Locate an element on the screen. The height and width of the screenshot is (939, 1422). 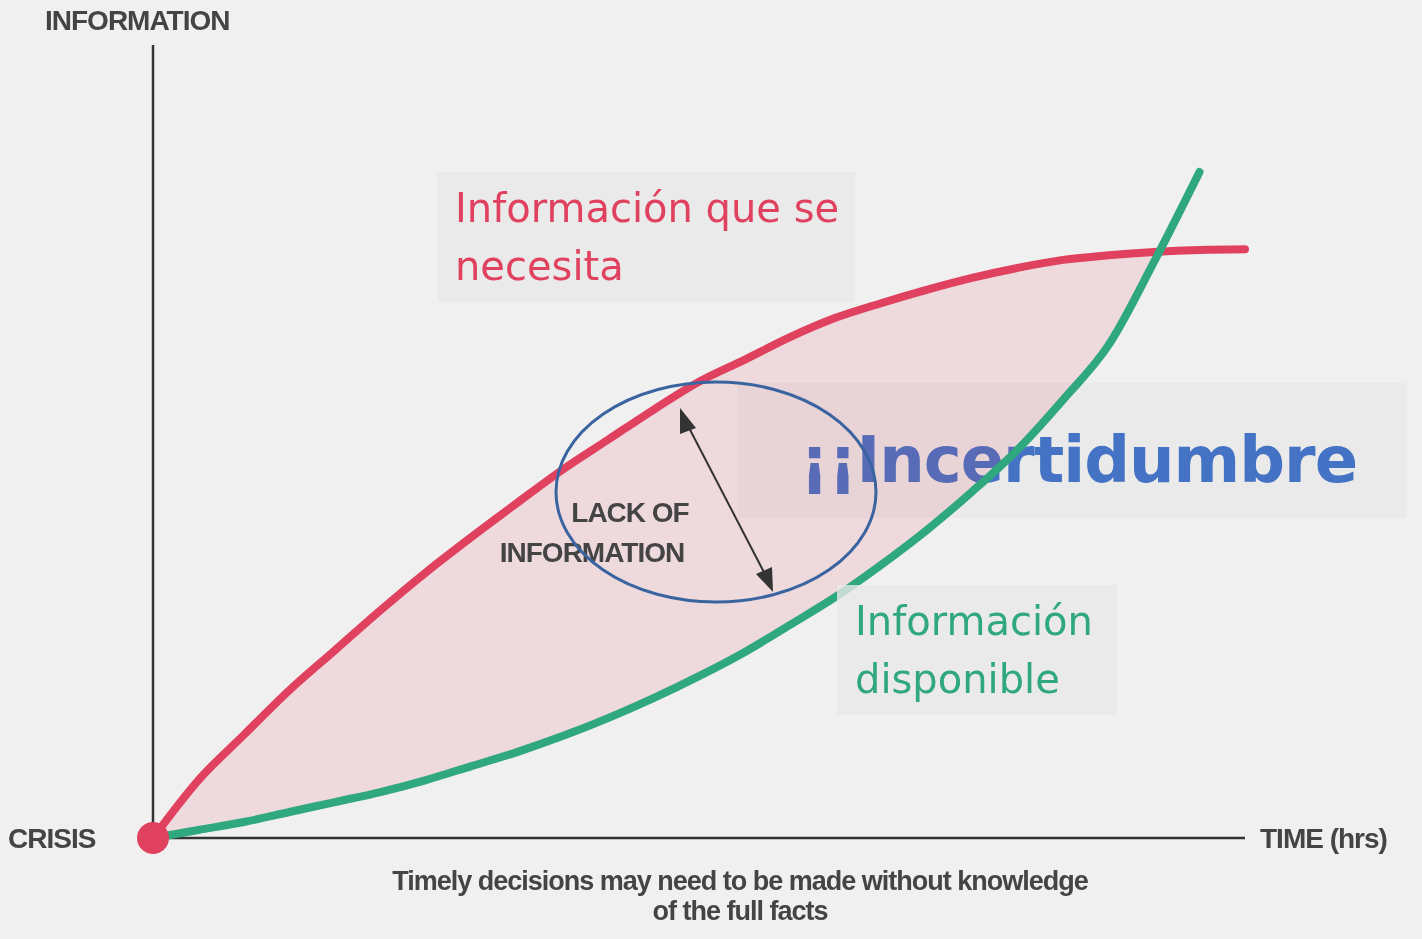
series-label: Información que se necesita is located at coordinates (647, 237).